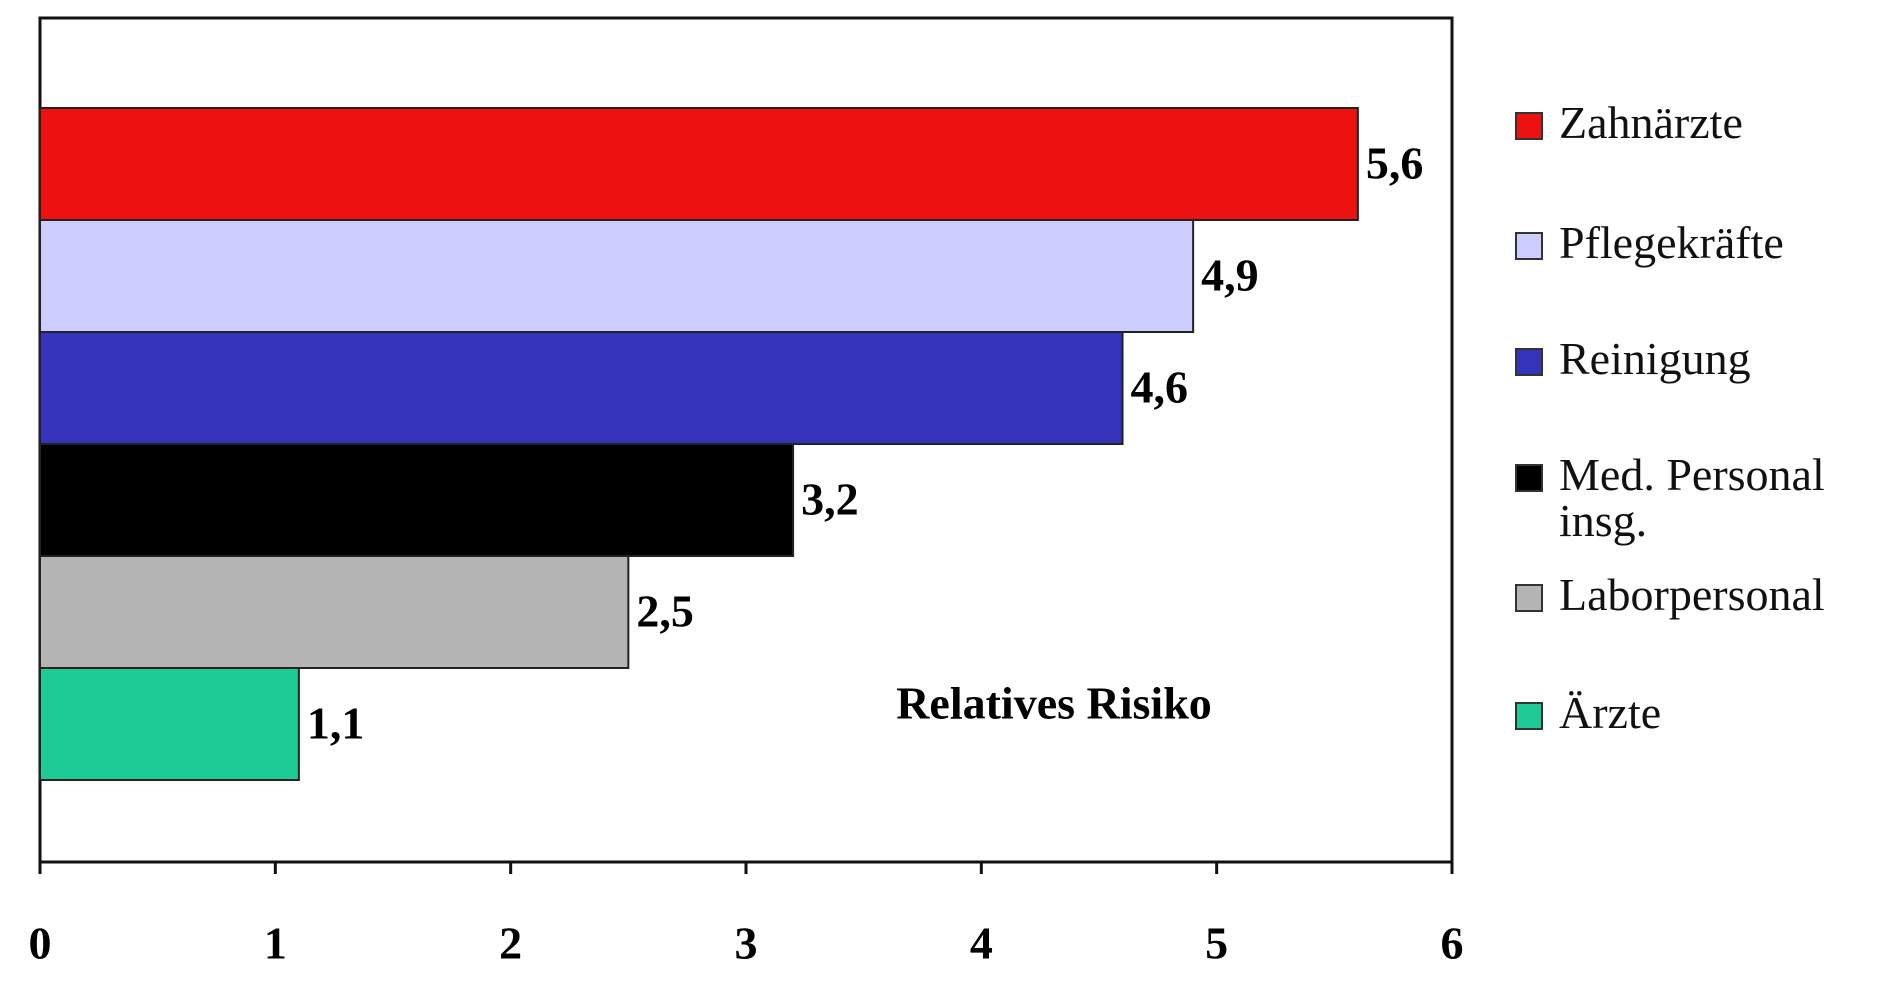 This screenshot has width=1900, height=998. What do you see at coordinates (830, 499) in the screenshot?
I see `value-label: 3,2` at bounding box center [830, 499].